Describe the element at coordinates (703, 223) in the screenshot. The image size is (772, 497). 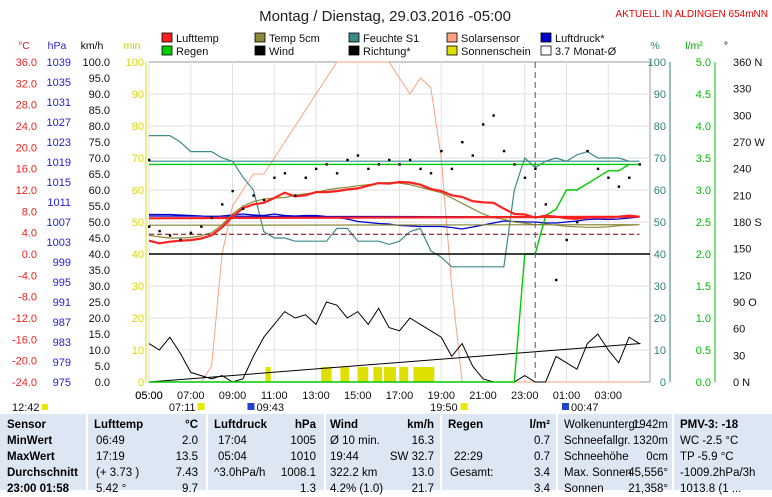
I see `y-tick-label: 2.5` at that location.